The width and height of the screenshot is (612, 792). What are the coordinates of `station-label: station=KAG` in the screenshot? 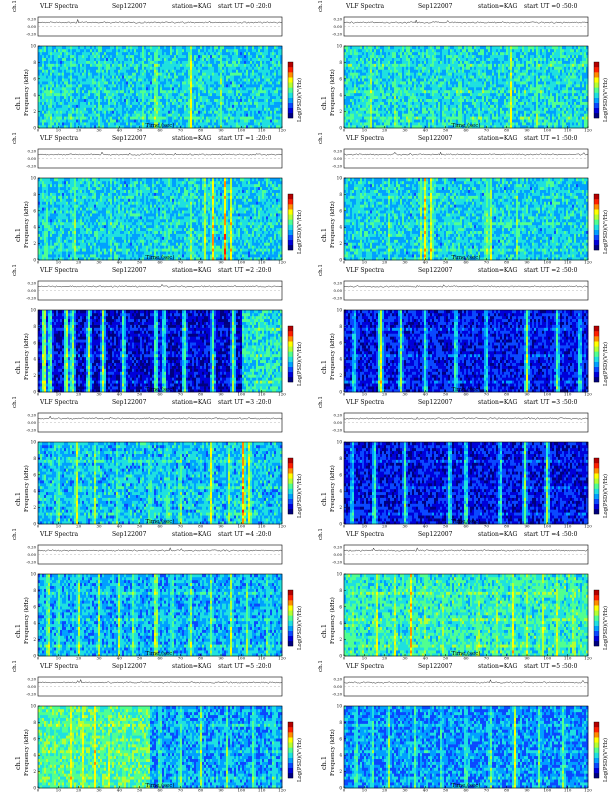 It's located at (497, 6).